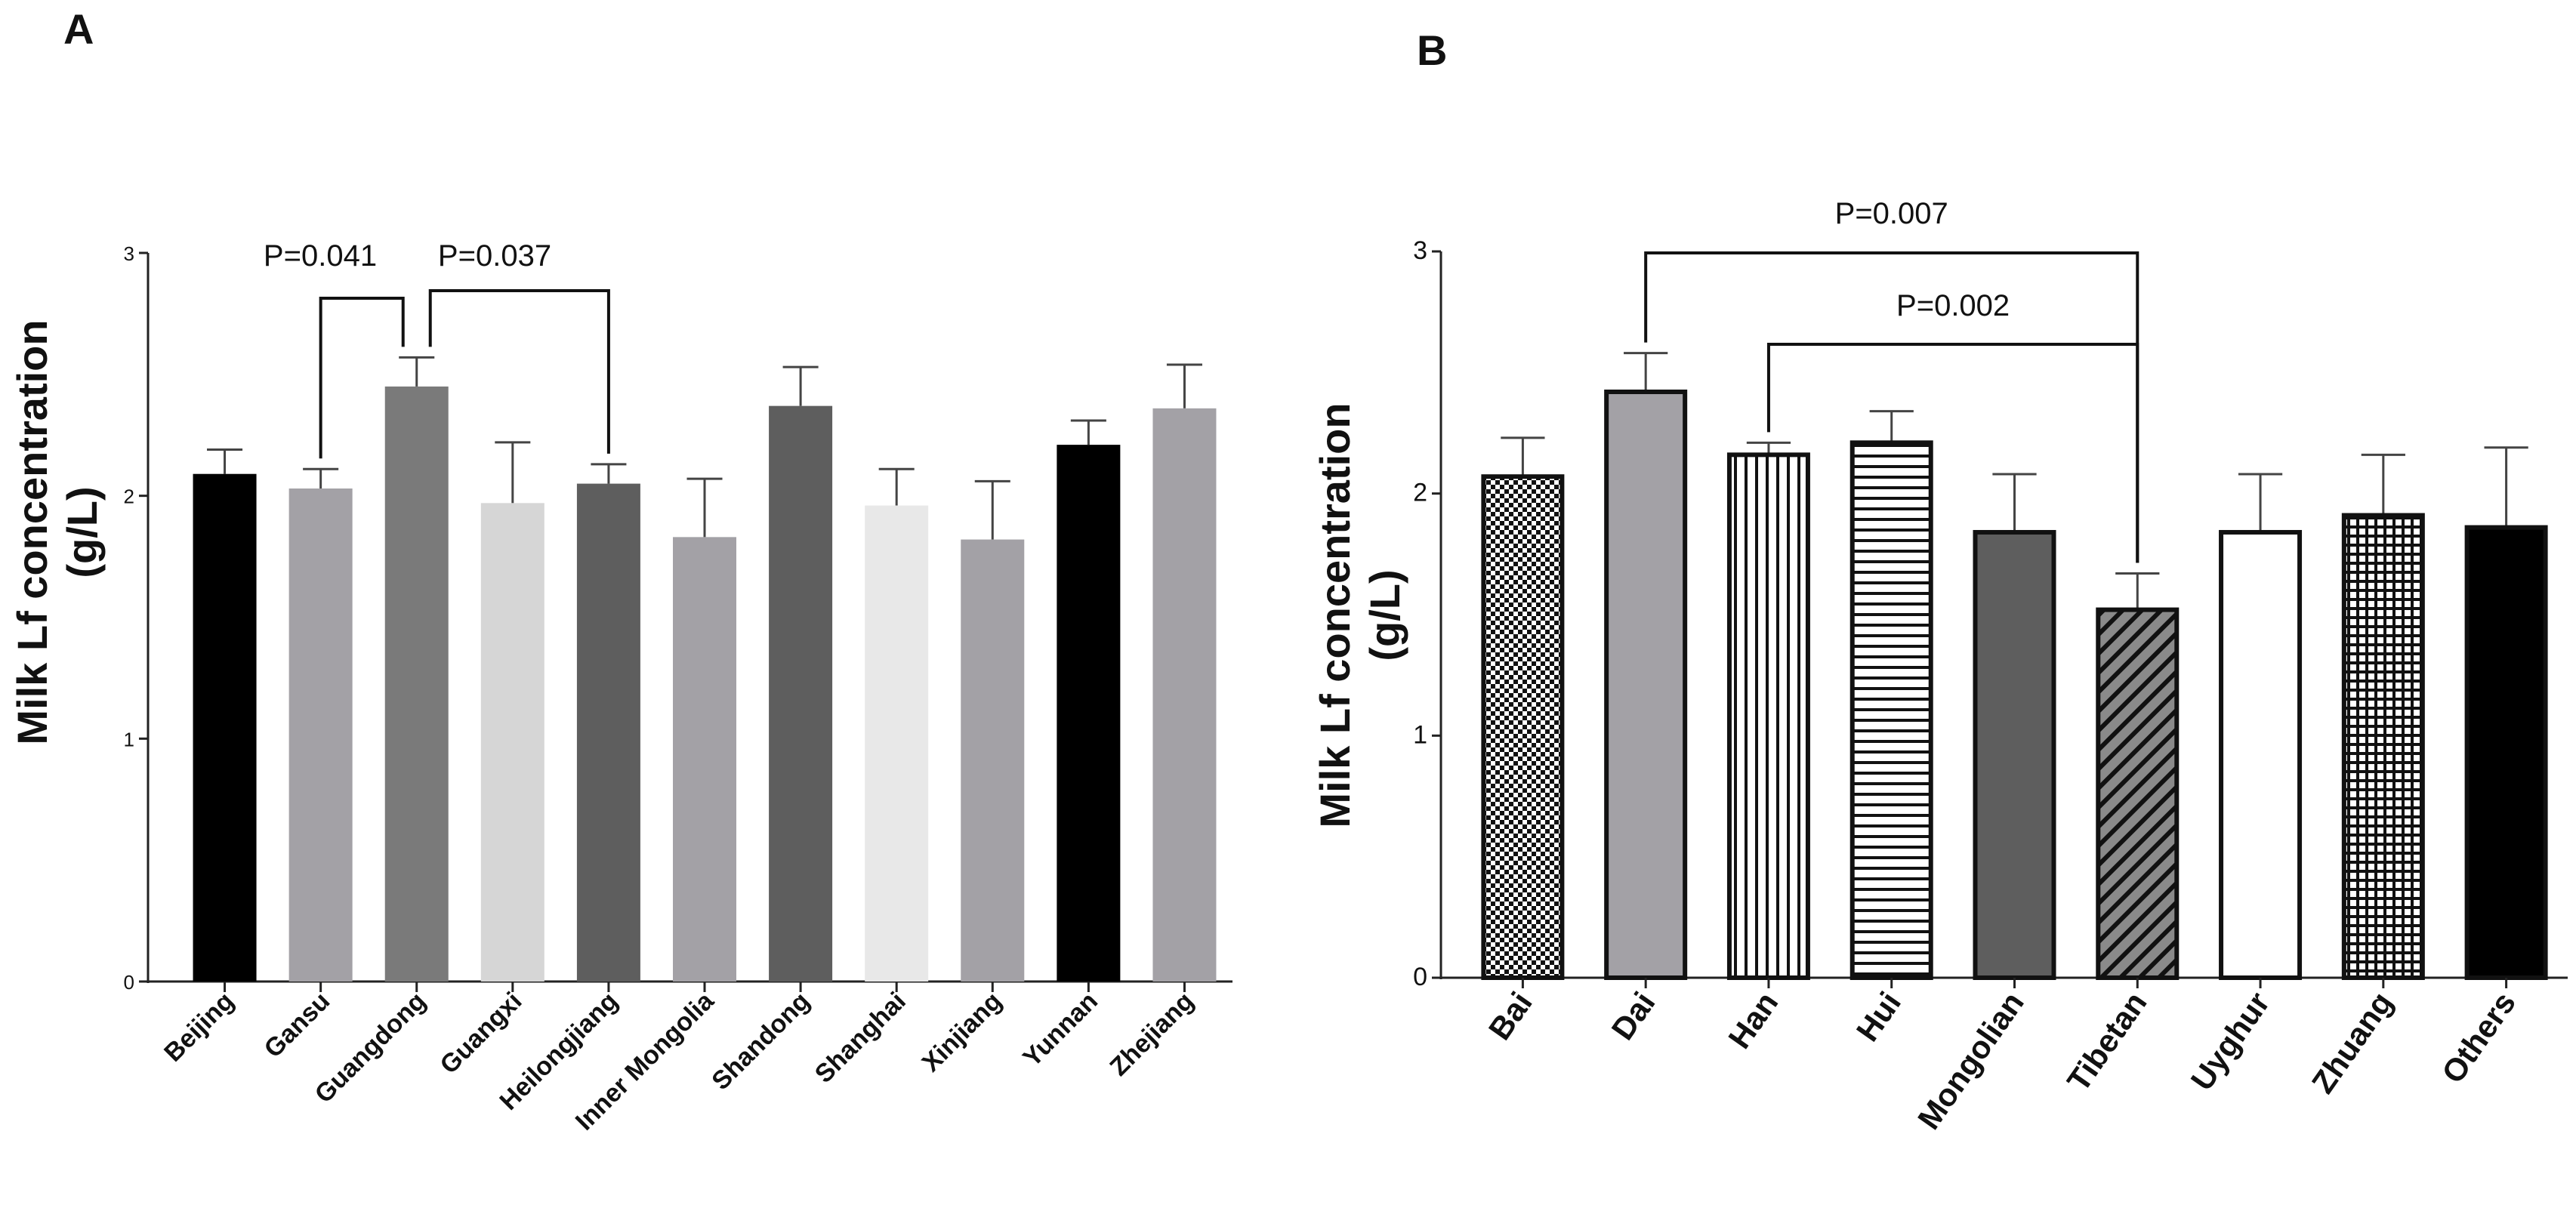 The height and width of the screenshot is (1205, 2576). Describe the element at coordinates (801, 693) in the screenshot. I see `panel-a-bar-shandong` at that location.